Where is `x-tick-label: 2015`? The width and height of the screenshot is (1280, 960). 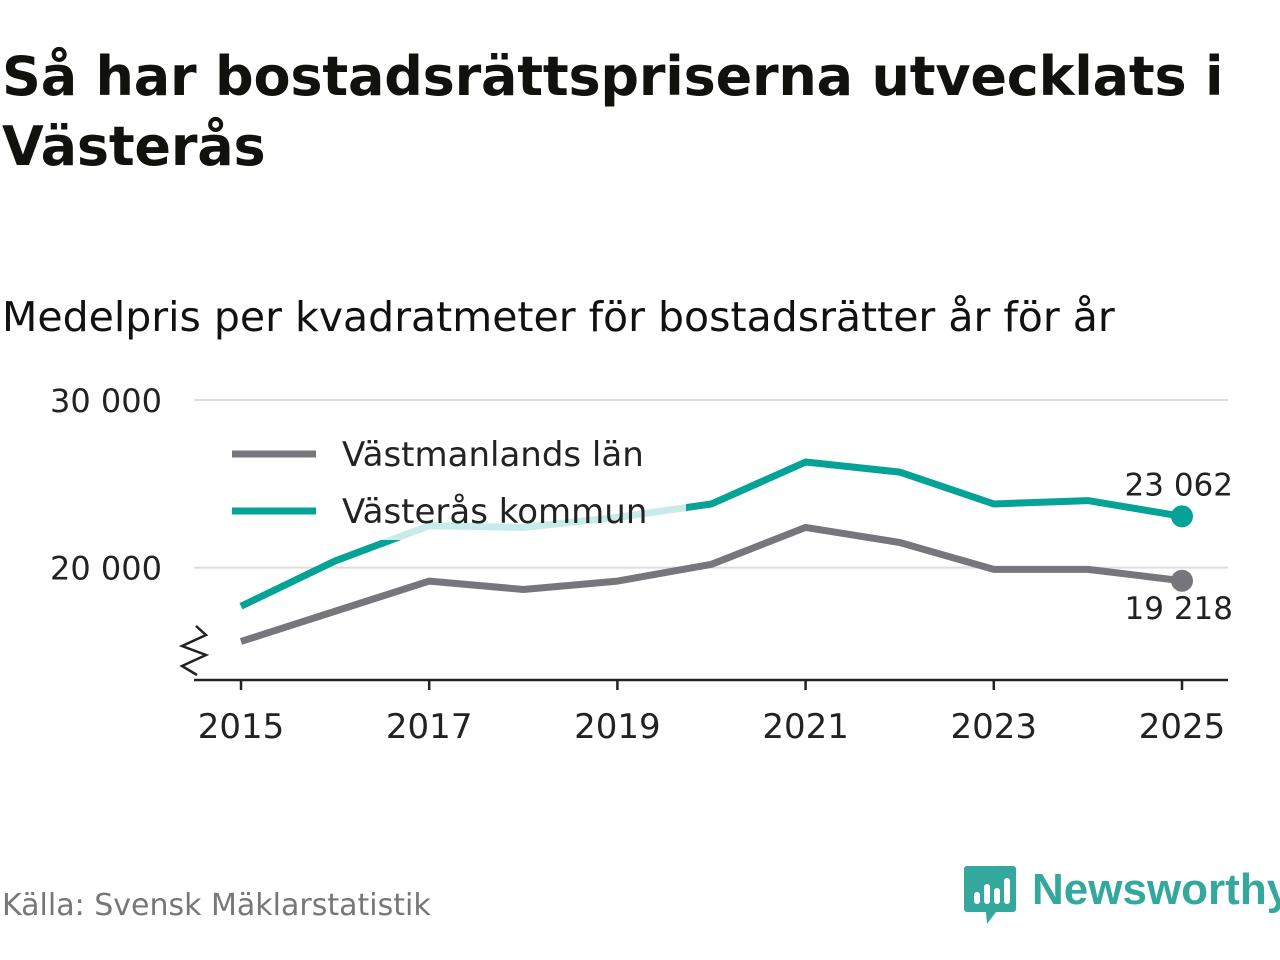
x-tick-label: 2015 is located at coordinates (241, 727).